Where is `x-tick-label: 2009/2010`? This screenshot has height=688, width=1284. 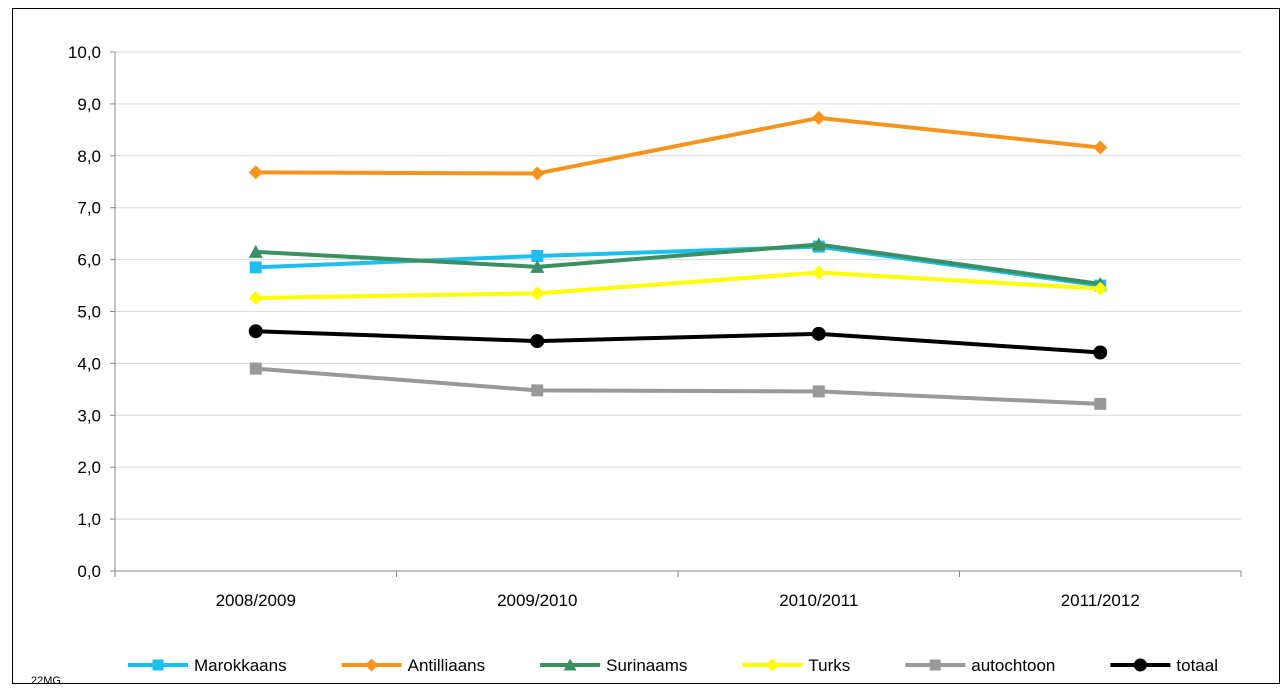 x-tick-label: 2009/2010 is located at coordinates (537, 600).